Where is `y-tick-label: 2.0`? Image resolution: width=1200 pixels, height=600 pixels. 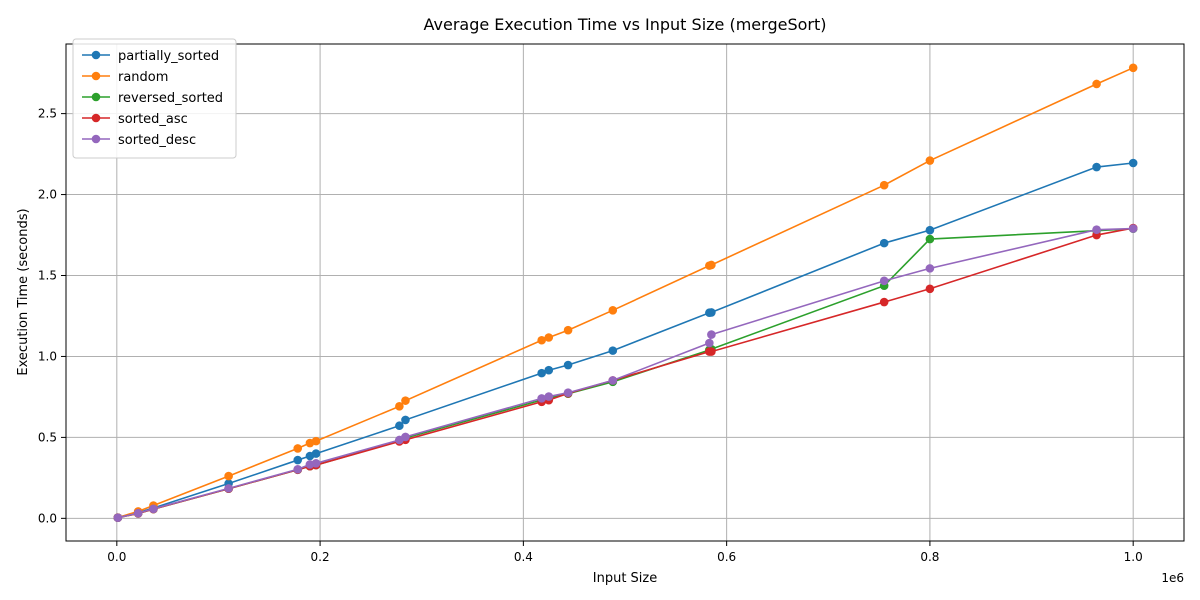
y-tick-label: 2.0 is located at coordinates (47, 195).